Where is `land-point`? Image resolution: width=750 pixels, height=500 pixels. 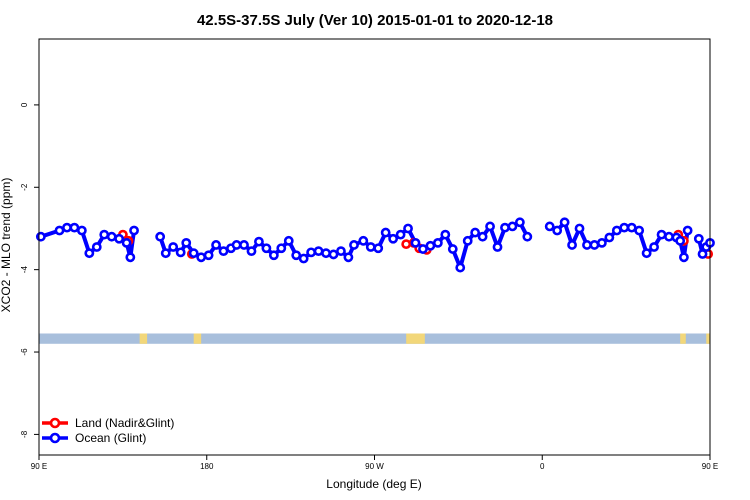
land-point is located at coordinates (406, 244).